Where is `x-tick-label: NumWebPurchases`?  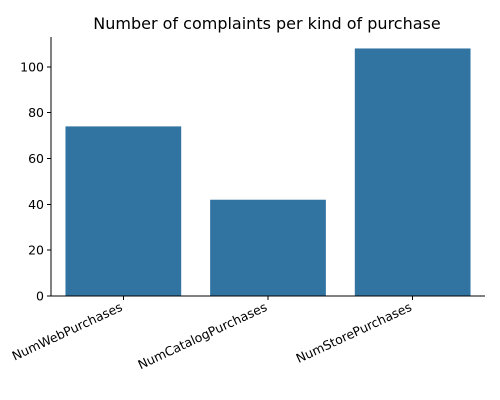
x-tick-label: NumWebPurchases is located at coordinates (67, 331).